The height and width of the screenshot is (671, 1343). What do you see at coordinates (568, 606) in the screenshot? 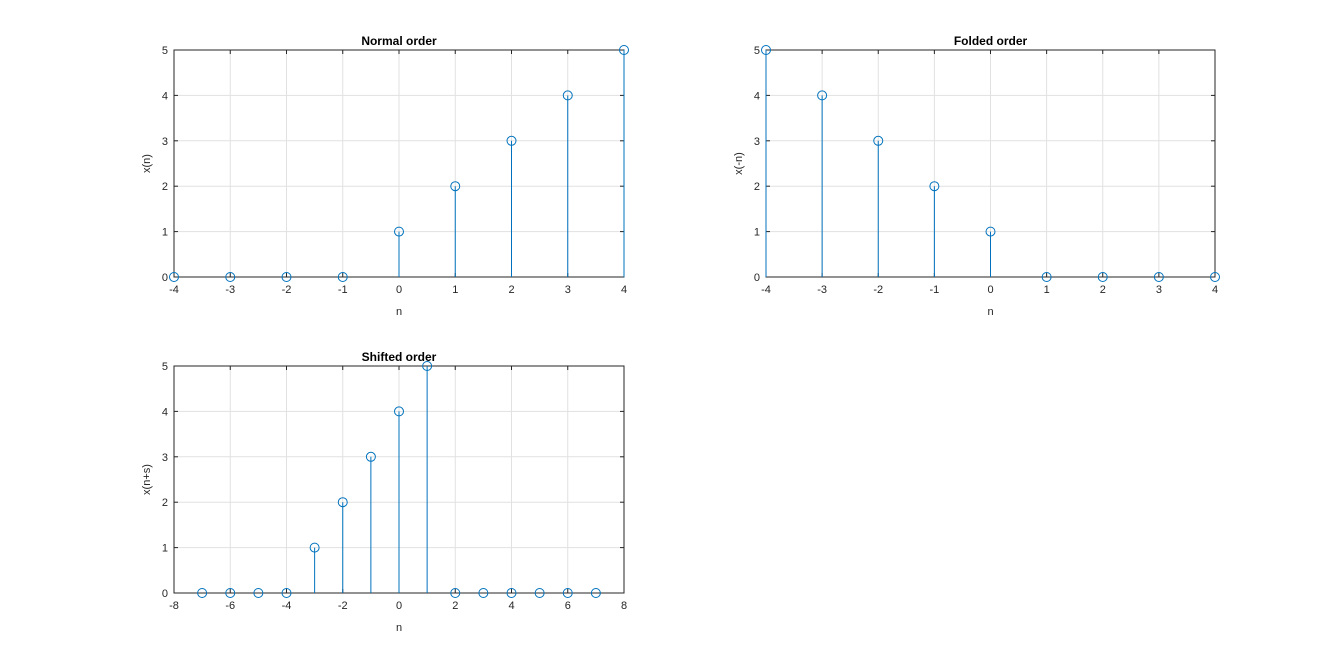
I see `x-tick-label: 6` at bounding box center [568, 606].